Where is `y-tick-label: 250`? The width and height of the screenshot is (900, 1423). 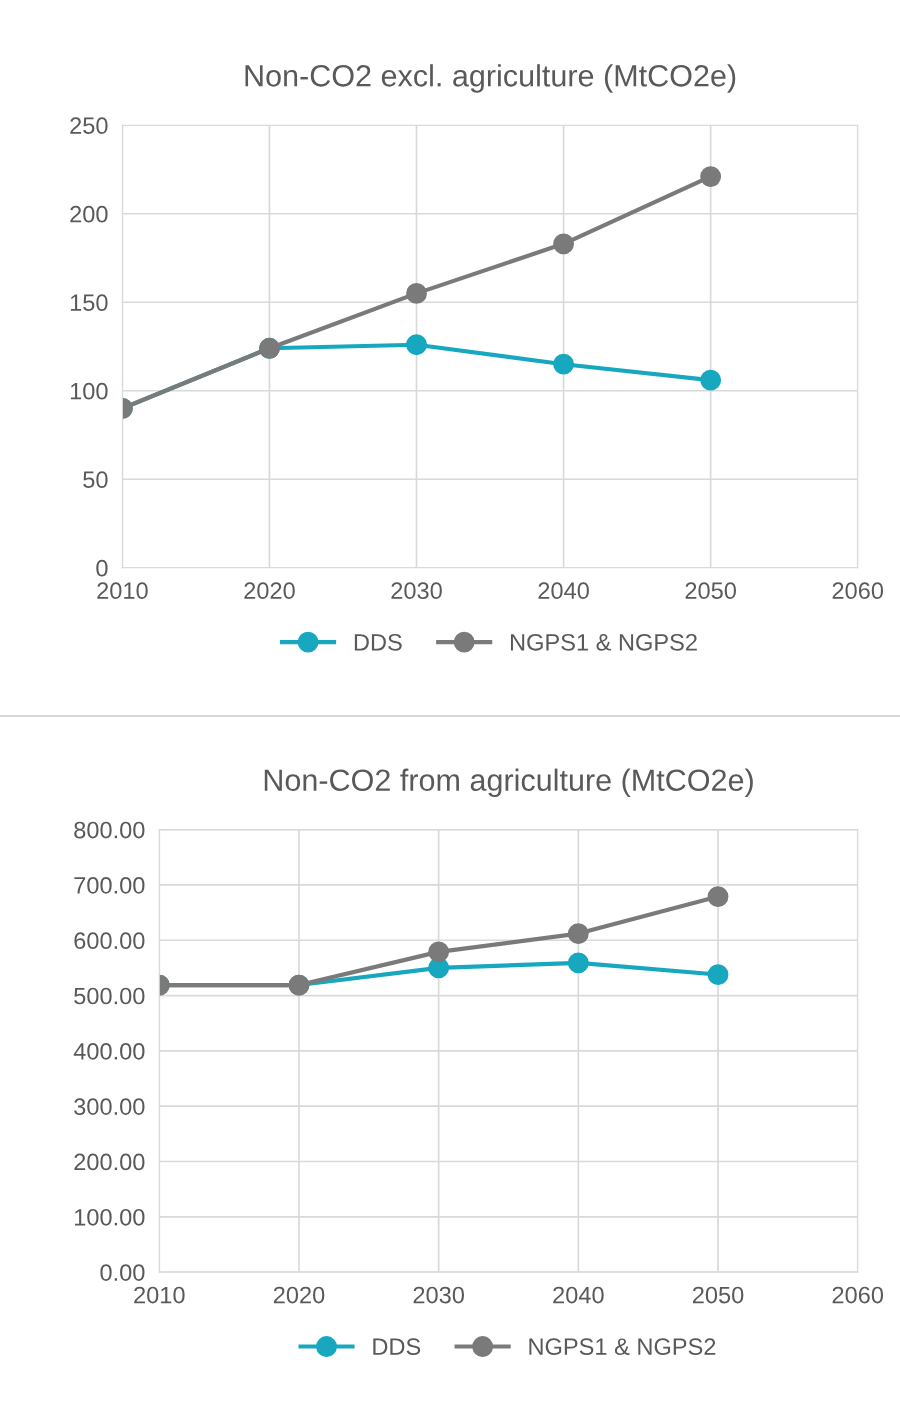 y-tick-label: 250 is located at coordinates (89, 126).